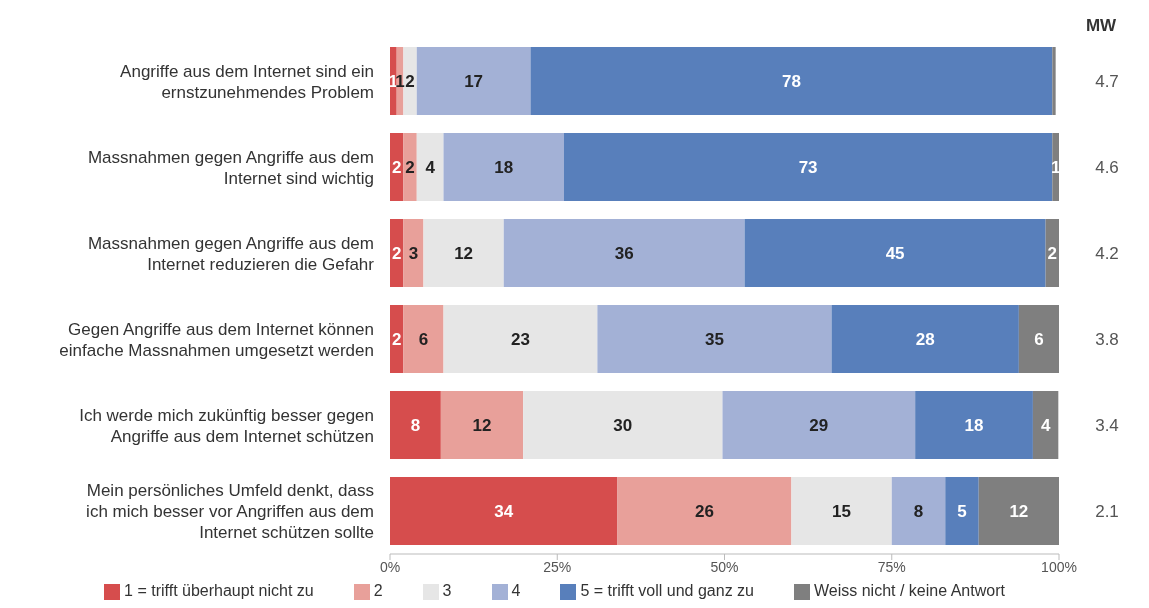  I want to click on y-tick-label: Massnahmen gegen Angriffe aus dem Internet reduzieren die Gefahr, so click(231, 253).